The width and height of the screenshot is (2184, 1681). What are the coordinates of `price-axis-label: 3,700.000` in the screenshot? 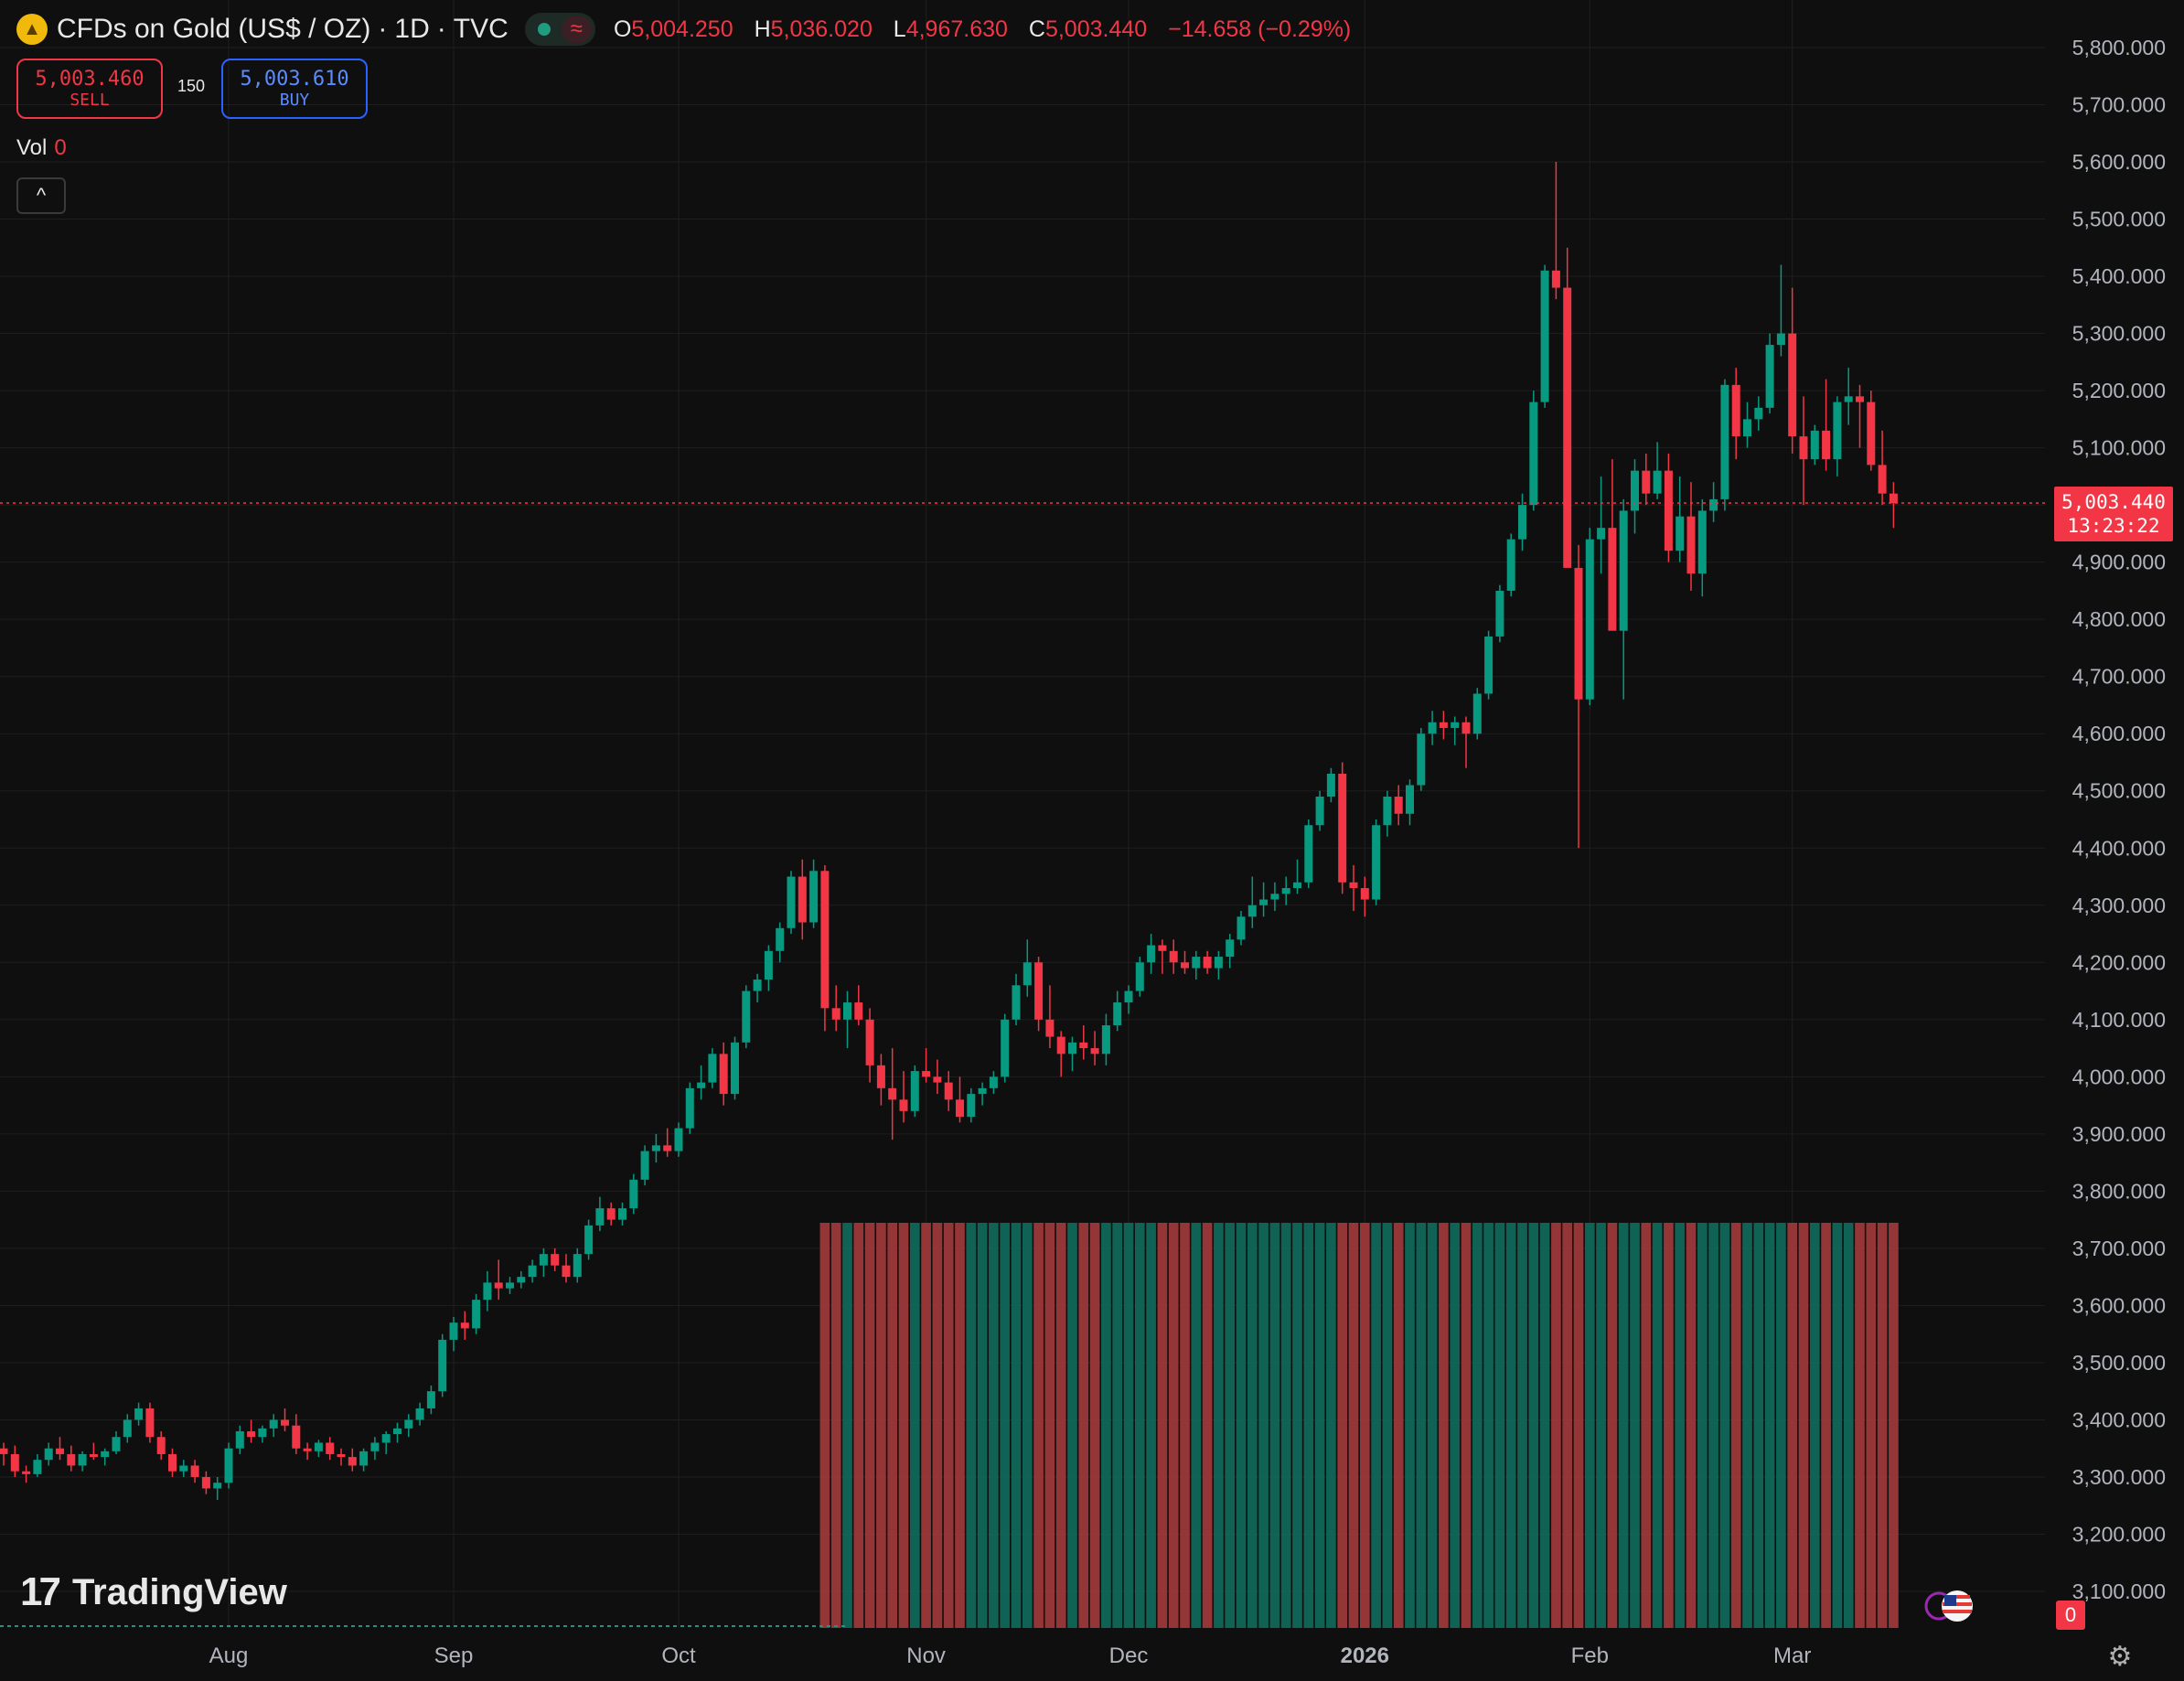 It's located at (2119, 1248).